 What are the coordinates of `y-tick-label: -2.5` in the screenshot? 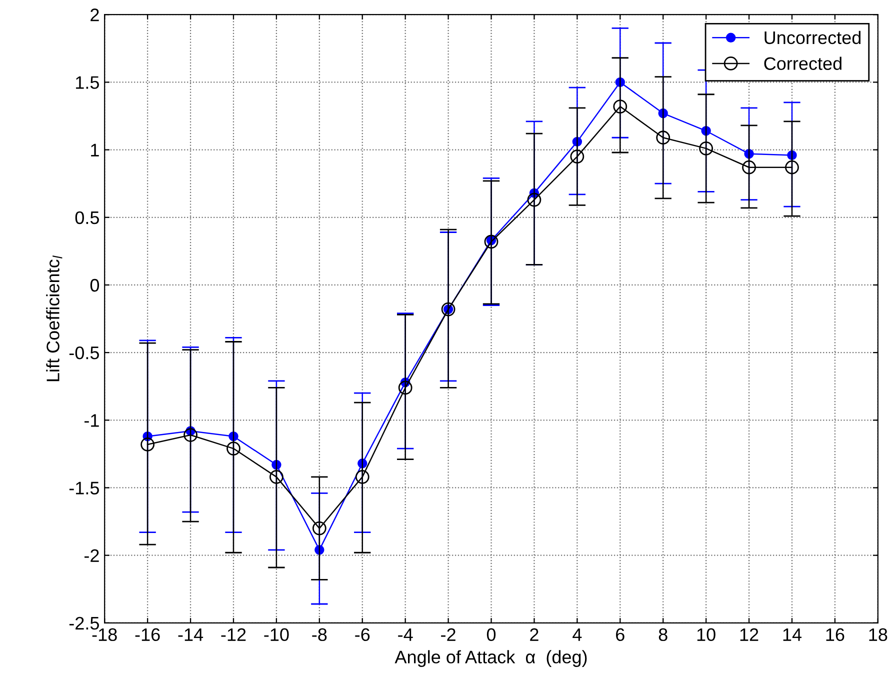 It's located at (84, 623).